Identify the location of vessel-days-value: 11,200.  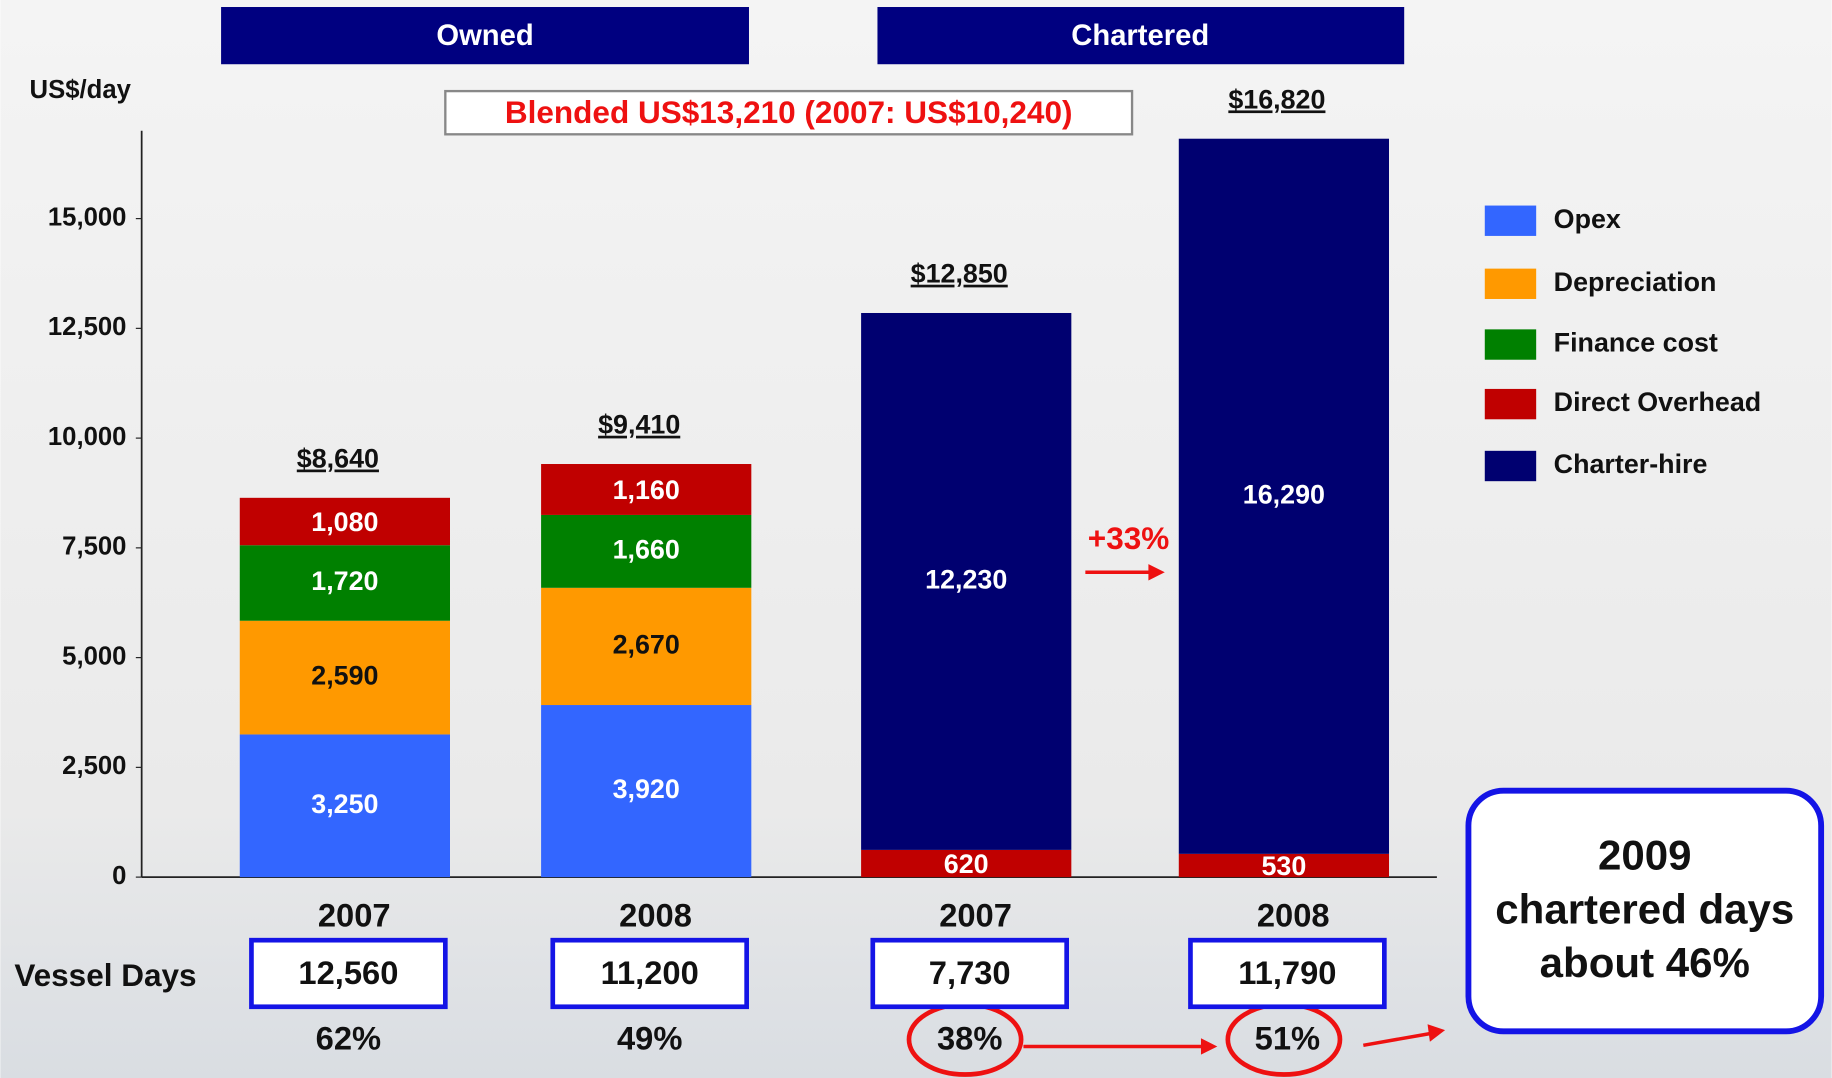
(650, 972).